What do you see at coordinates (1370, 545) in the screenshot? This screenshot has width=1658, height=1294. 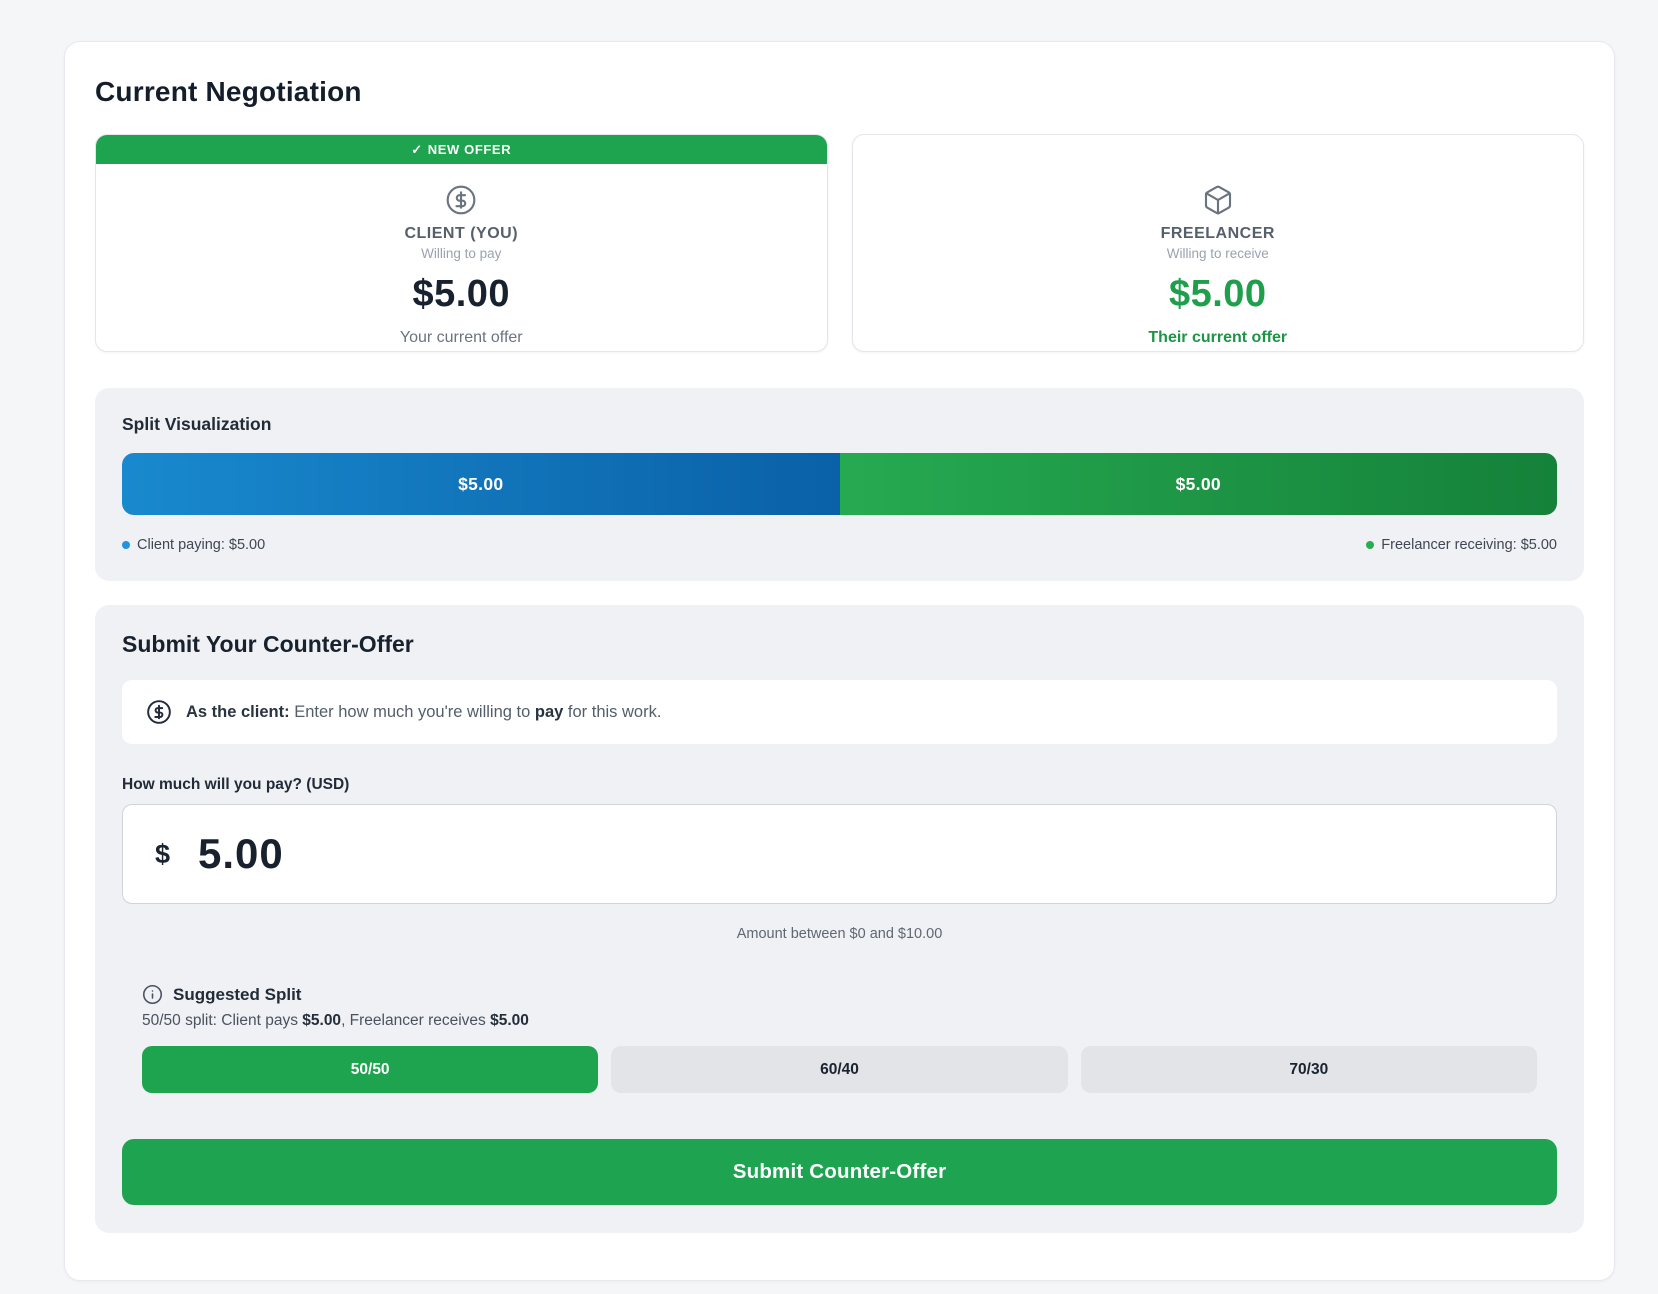 I see `freelancer-legend-dot-icon` at bounding box center [1370, 545].